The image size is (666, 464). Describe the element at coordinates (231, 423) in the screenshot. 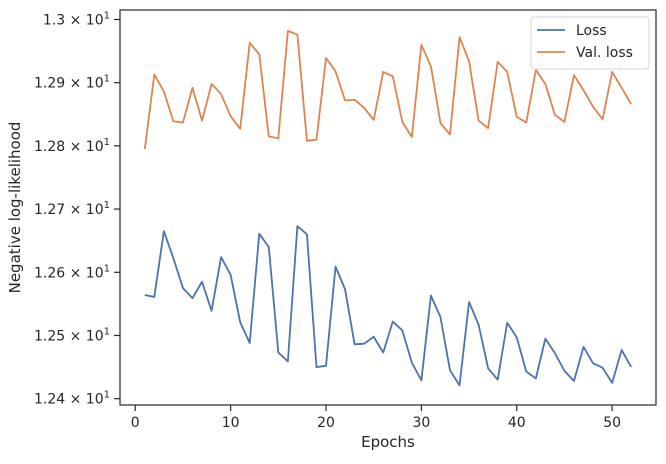

I see `x-tick-label: 10` at that location.